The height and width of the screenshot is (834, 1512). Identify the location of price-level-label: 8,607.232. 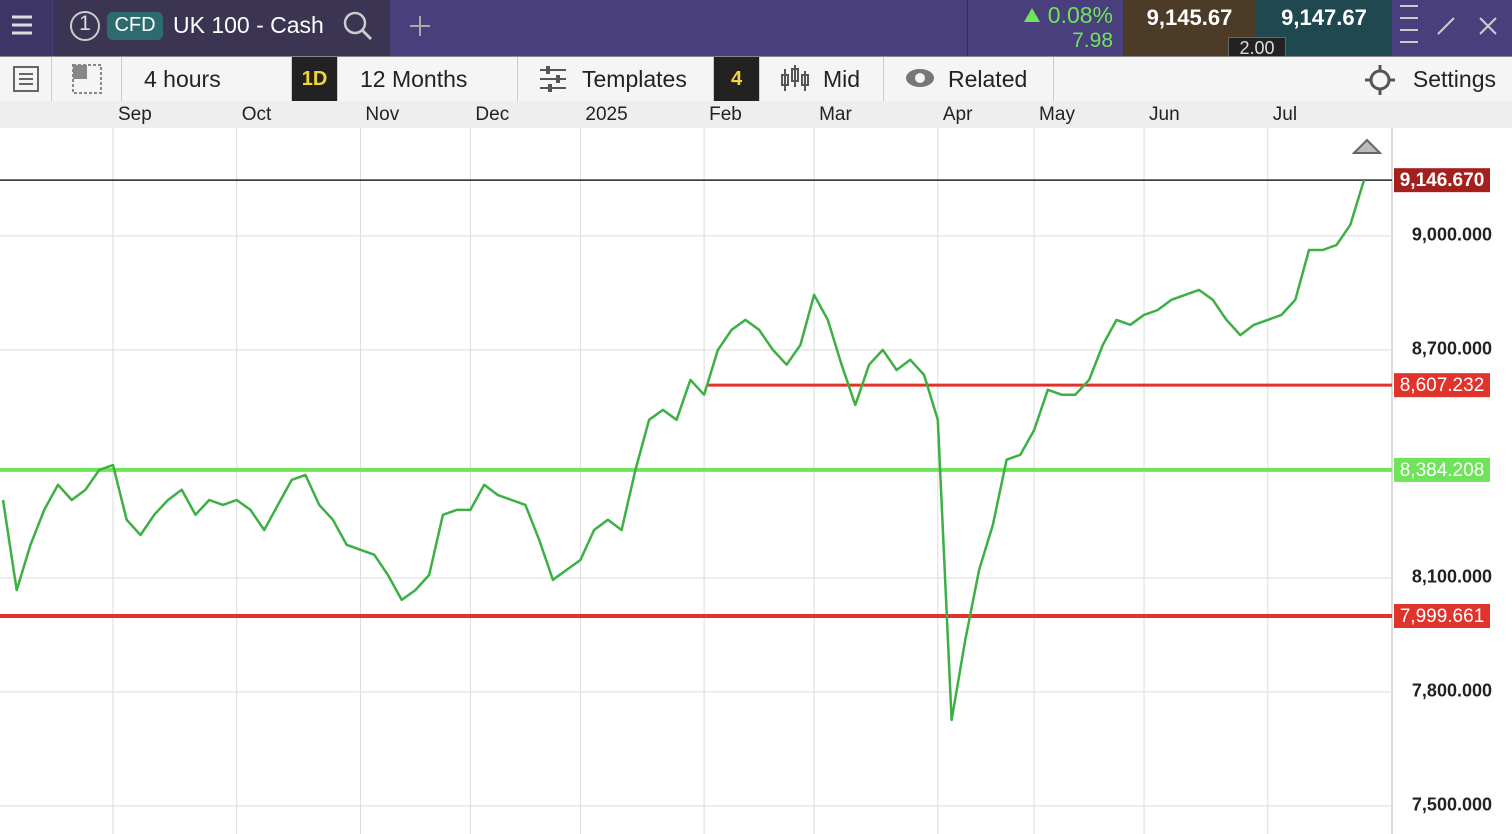
(1442, 385).